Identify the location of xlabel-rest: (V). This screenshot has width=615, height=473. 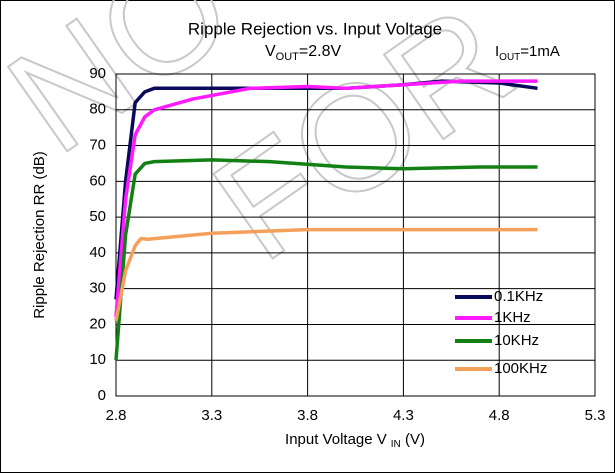
(413, 439).